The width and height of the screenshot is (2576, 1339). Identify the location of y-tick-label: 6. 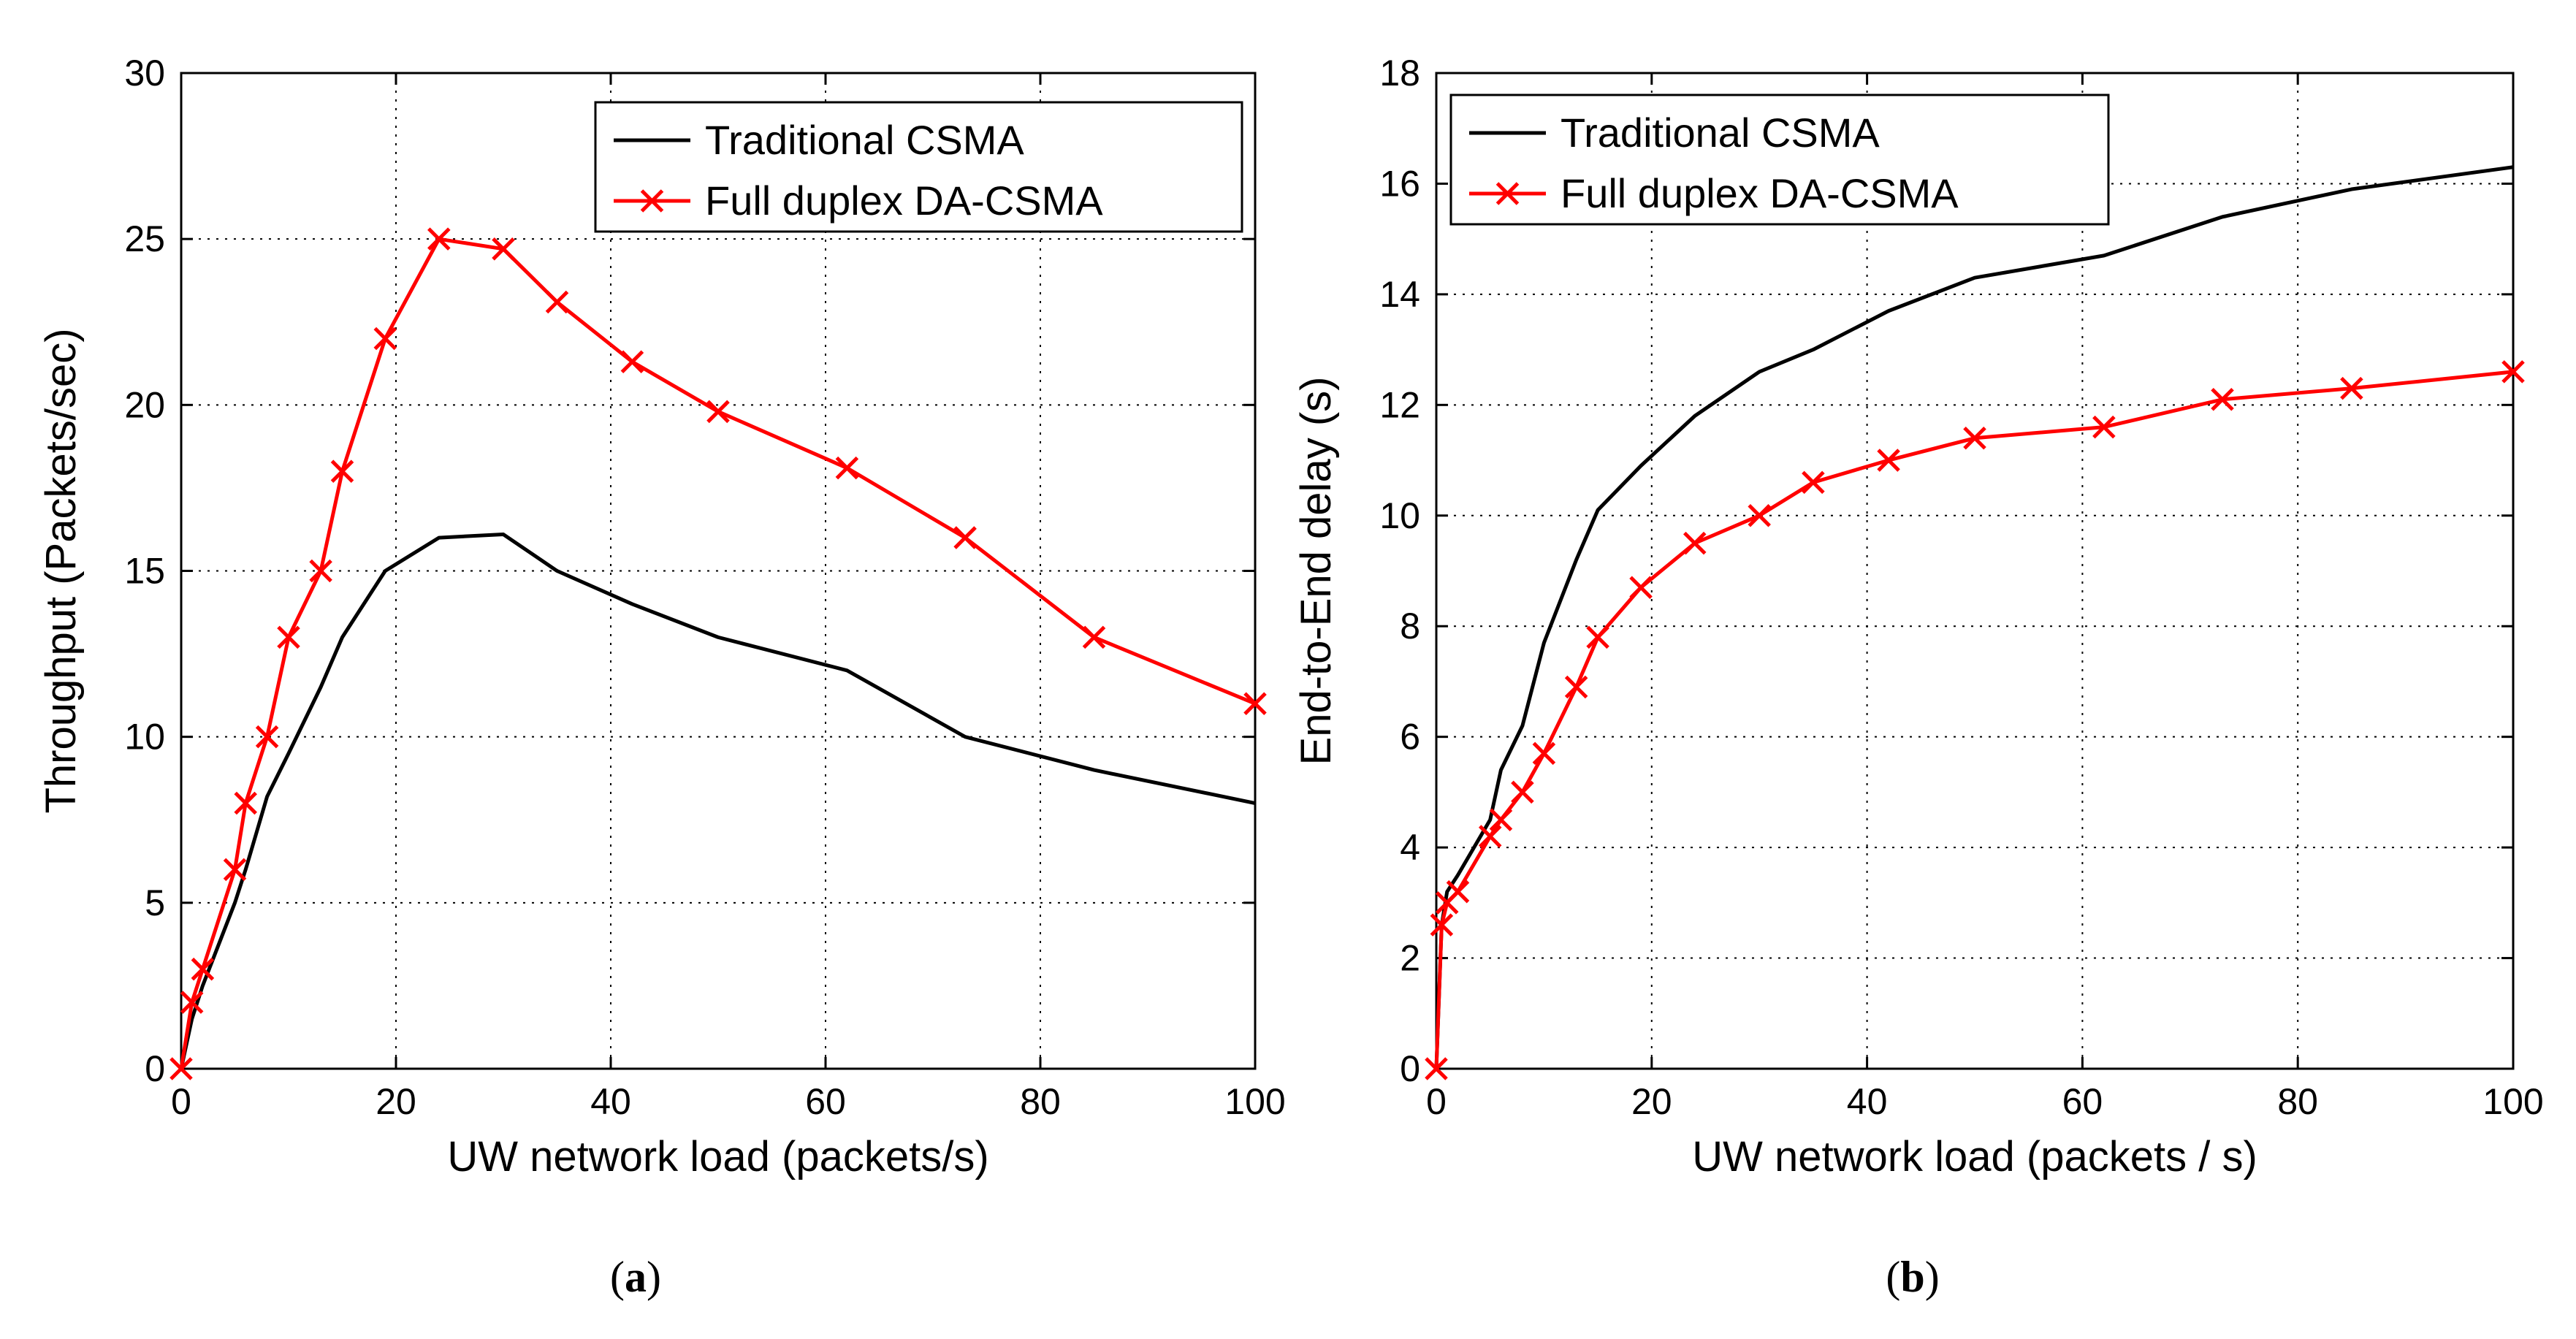
(1410, 738).